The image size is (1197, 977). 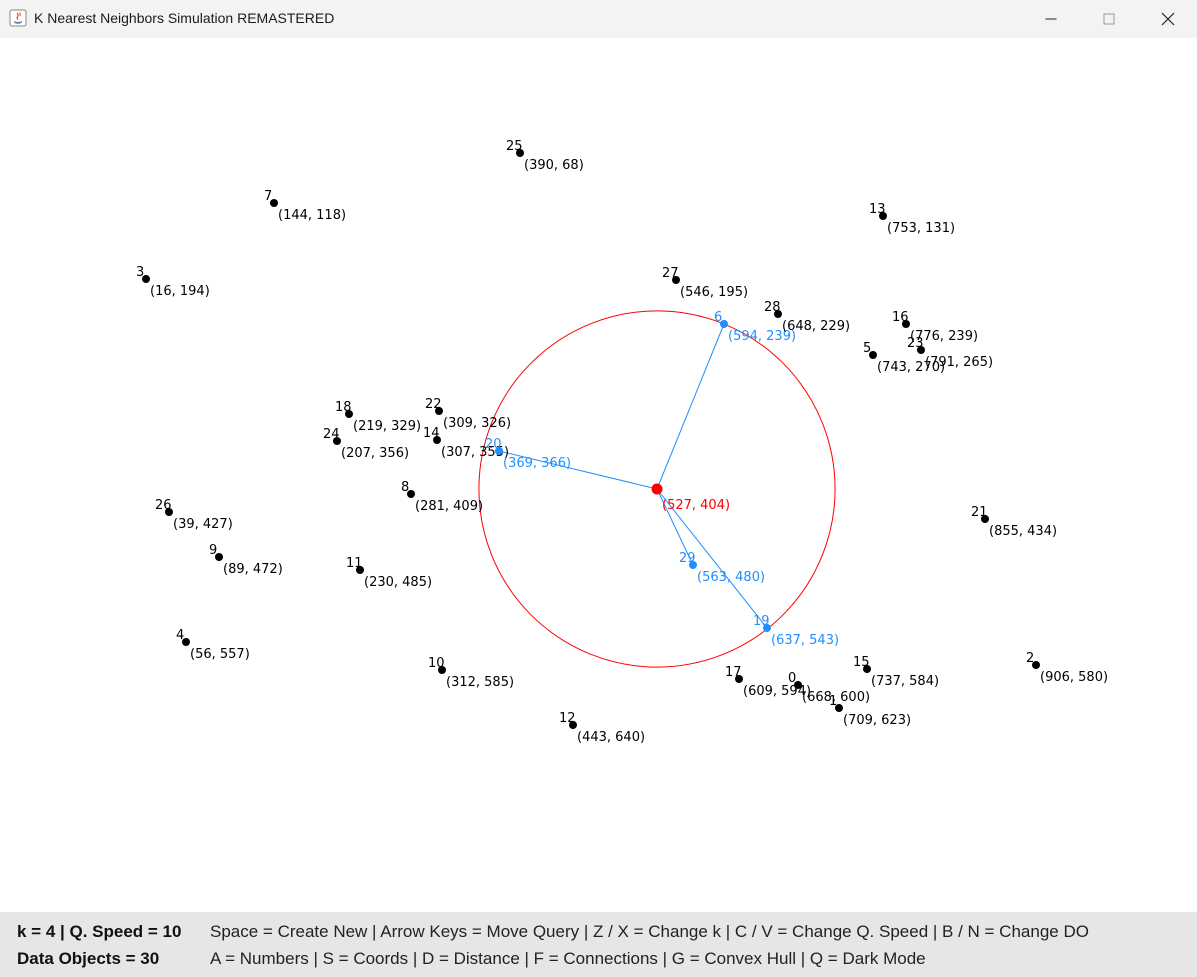 I want to click on point-number-24: 24, so click(x=331, y=434).